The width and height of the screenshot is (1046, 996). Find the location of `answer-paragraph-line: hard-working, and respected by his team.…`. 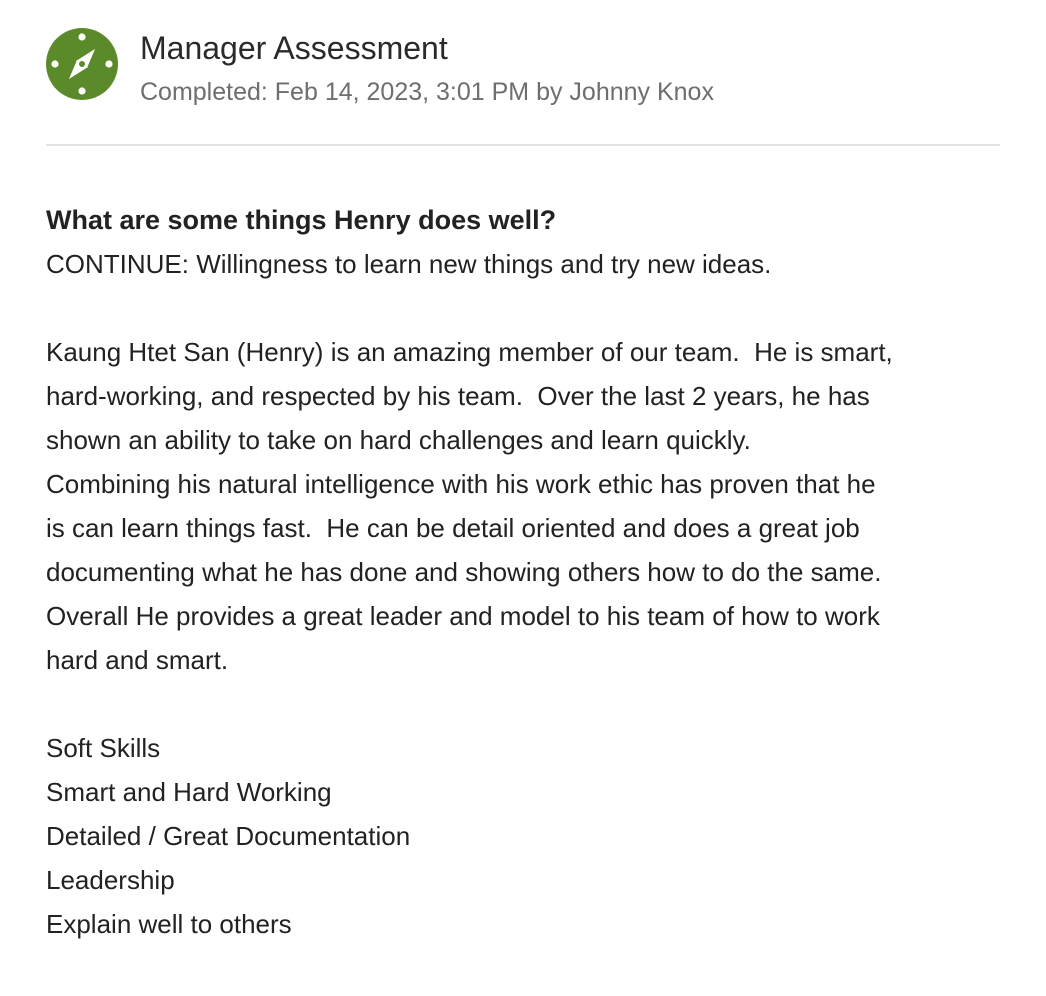

answer-paragraph-line: hard-working, and respected by his team.… is located at coordinates (458, 396).